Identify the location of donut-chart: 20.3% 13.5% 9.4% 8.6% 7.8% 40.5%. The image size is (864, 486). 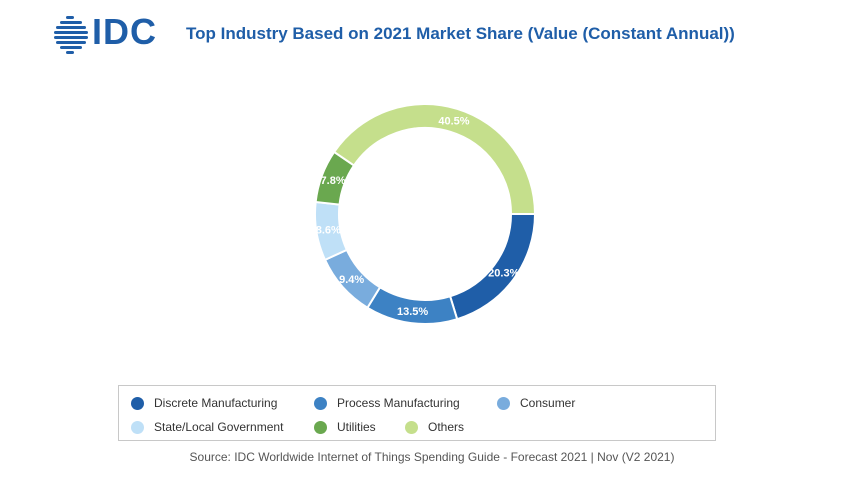
(425, 214).